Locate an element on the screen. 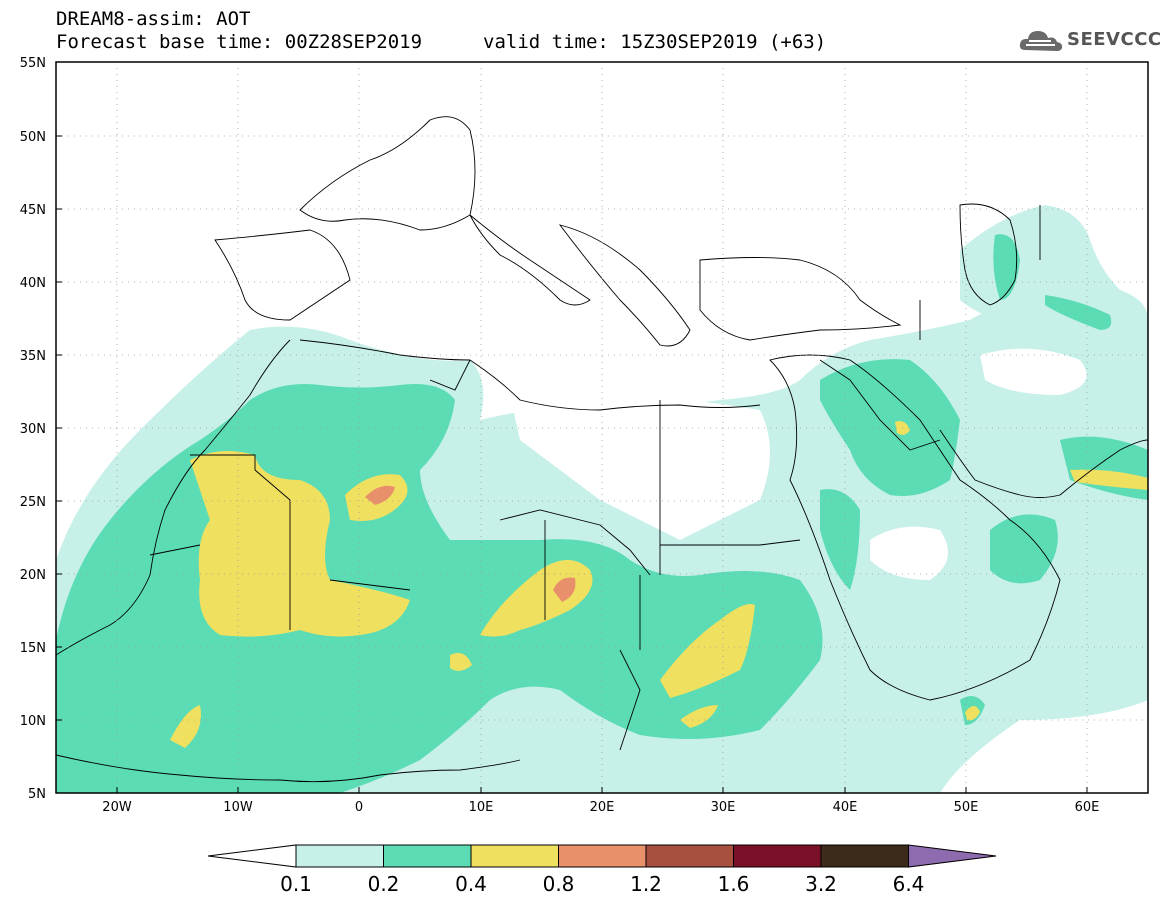 This screenshot has height=905, width=1165. lat-label: 30N is located at coordinates (33, 429).